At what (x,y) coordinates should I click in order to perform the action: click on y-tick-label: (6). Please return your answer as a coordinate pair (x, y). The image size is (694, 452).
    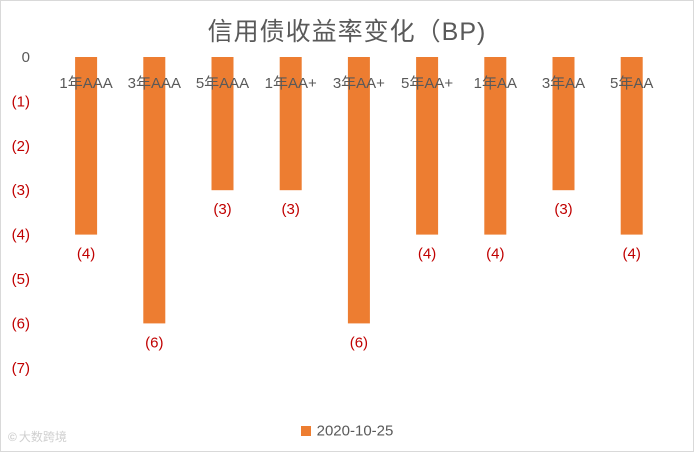
    Looking at the image, I should click on (21, 323).